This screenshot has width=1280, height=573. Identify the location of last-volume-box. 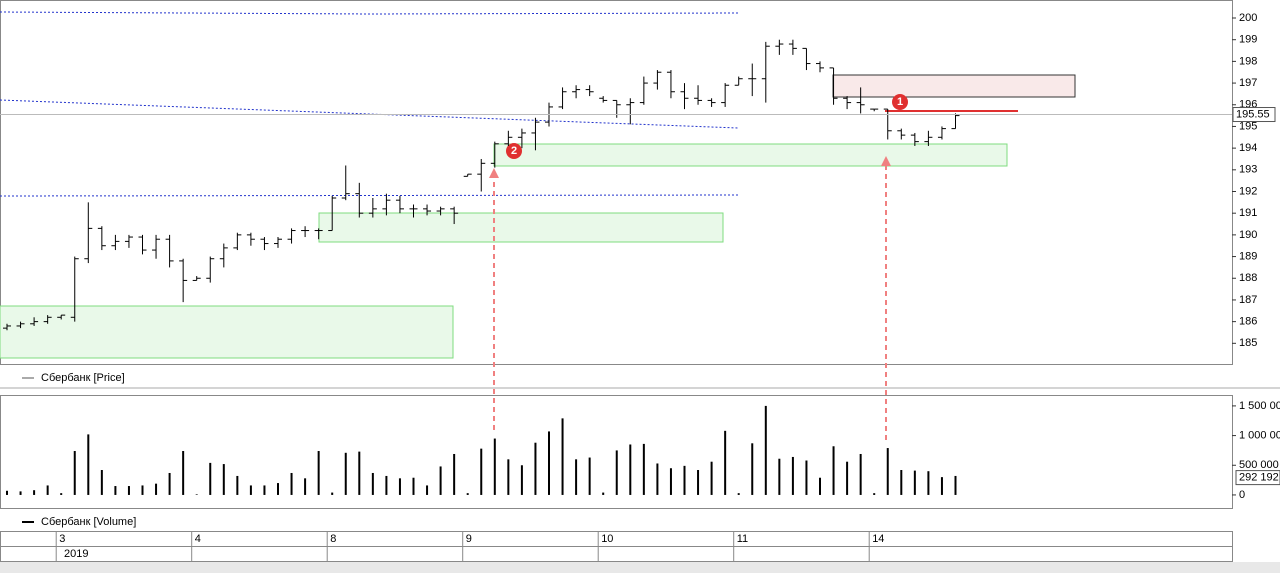
(1257, 478).